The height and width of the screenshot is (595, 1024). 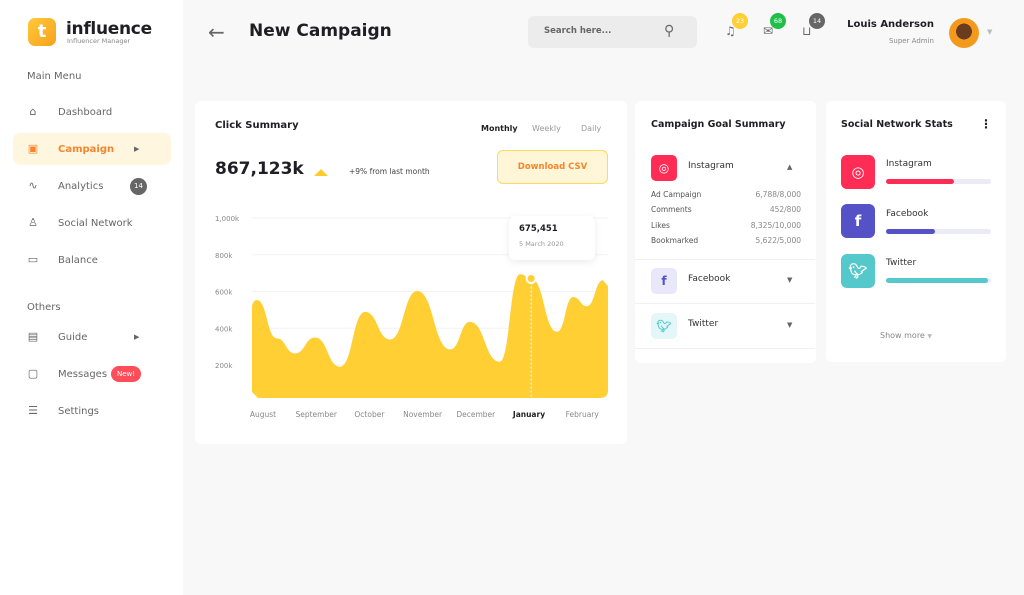 I want to click on mail-icon: ✉, so click(x=768, y=31).